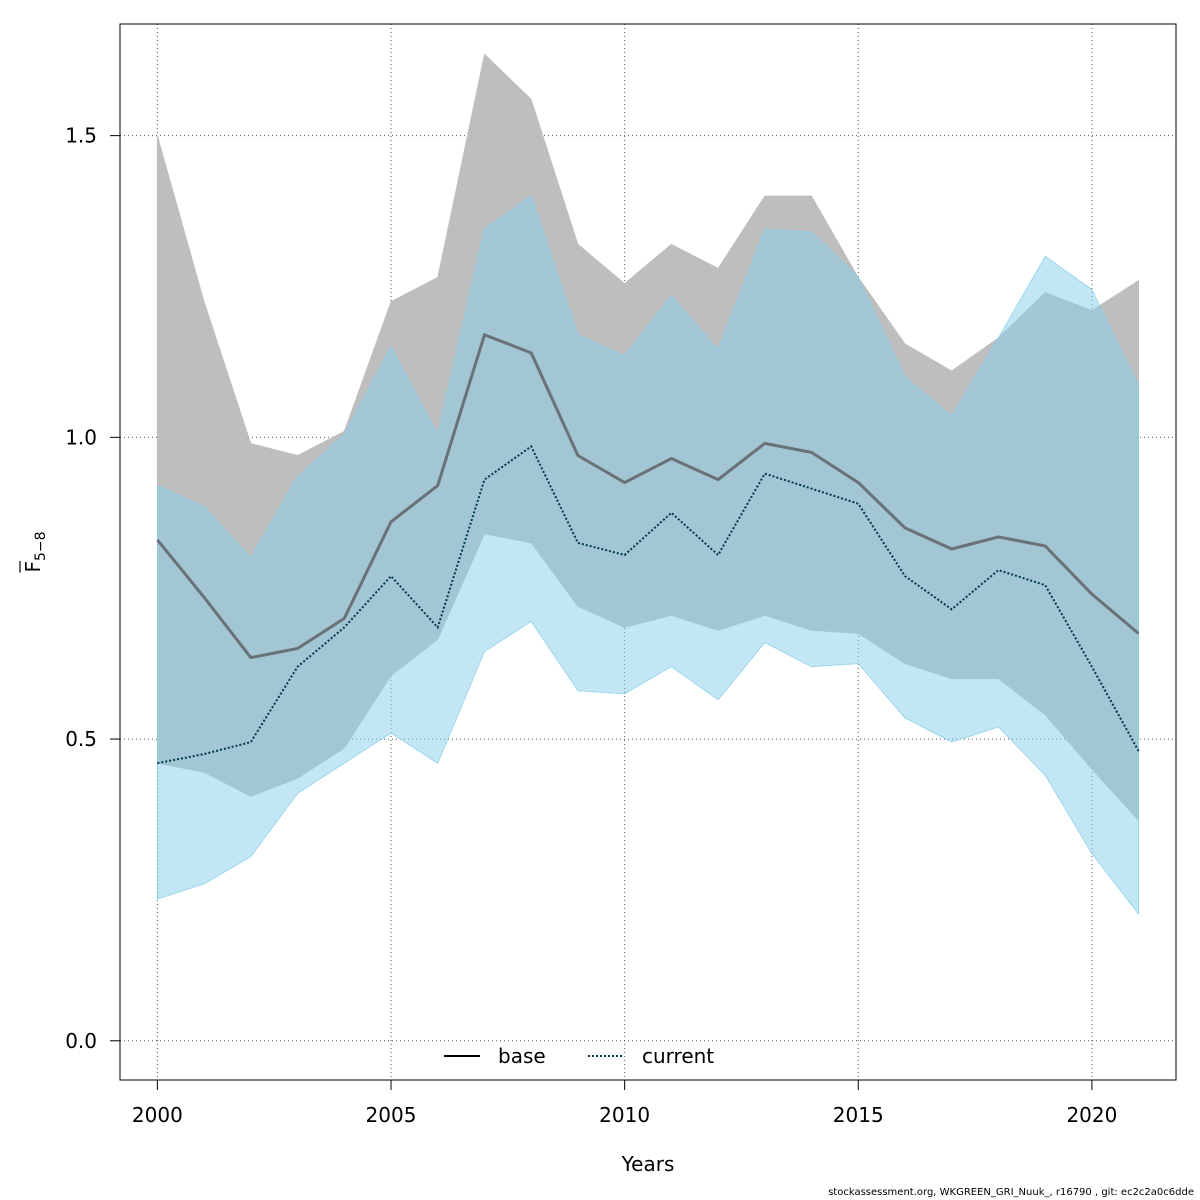  I want to click on x-tick-label: 2000, so click(157, 1115).